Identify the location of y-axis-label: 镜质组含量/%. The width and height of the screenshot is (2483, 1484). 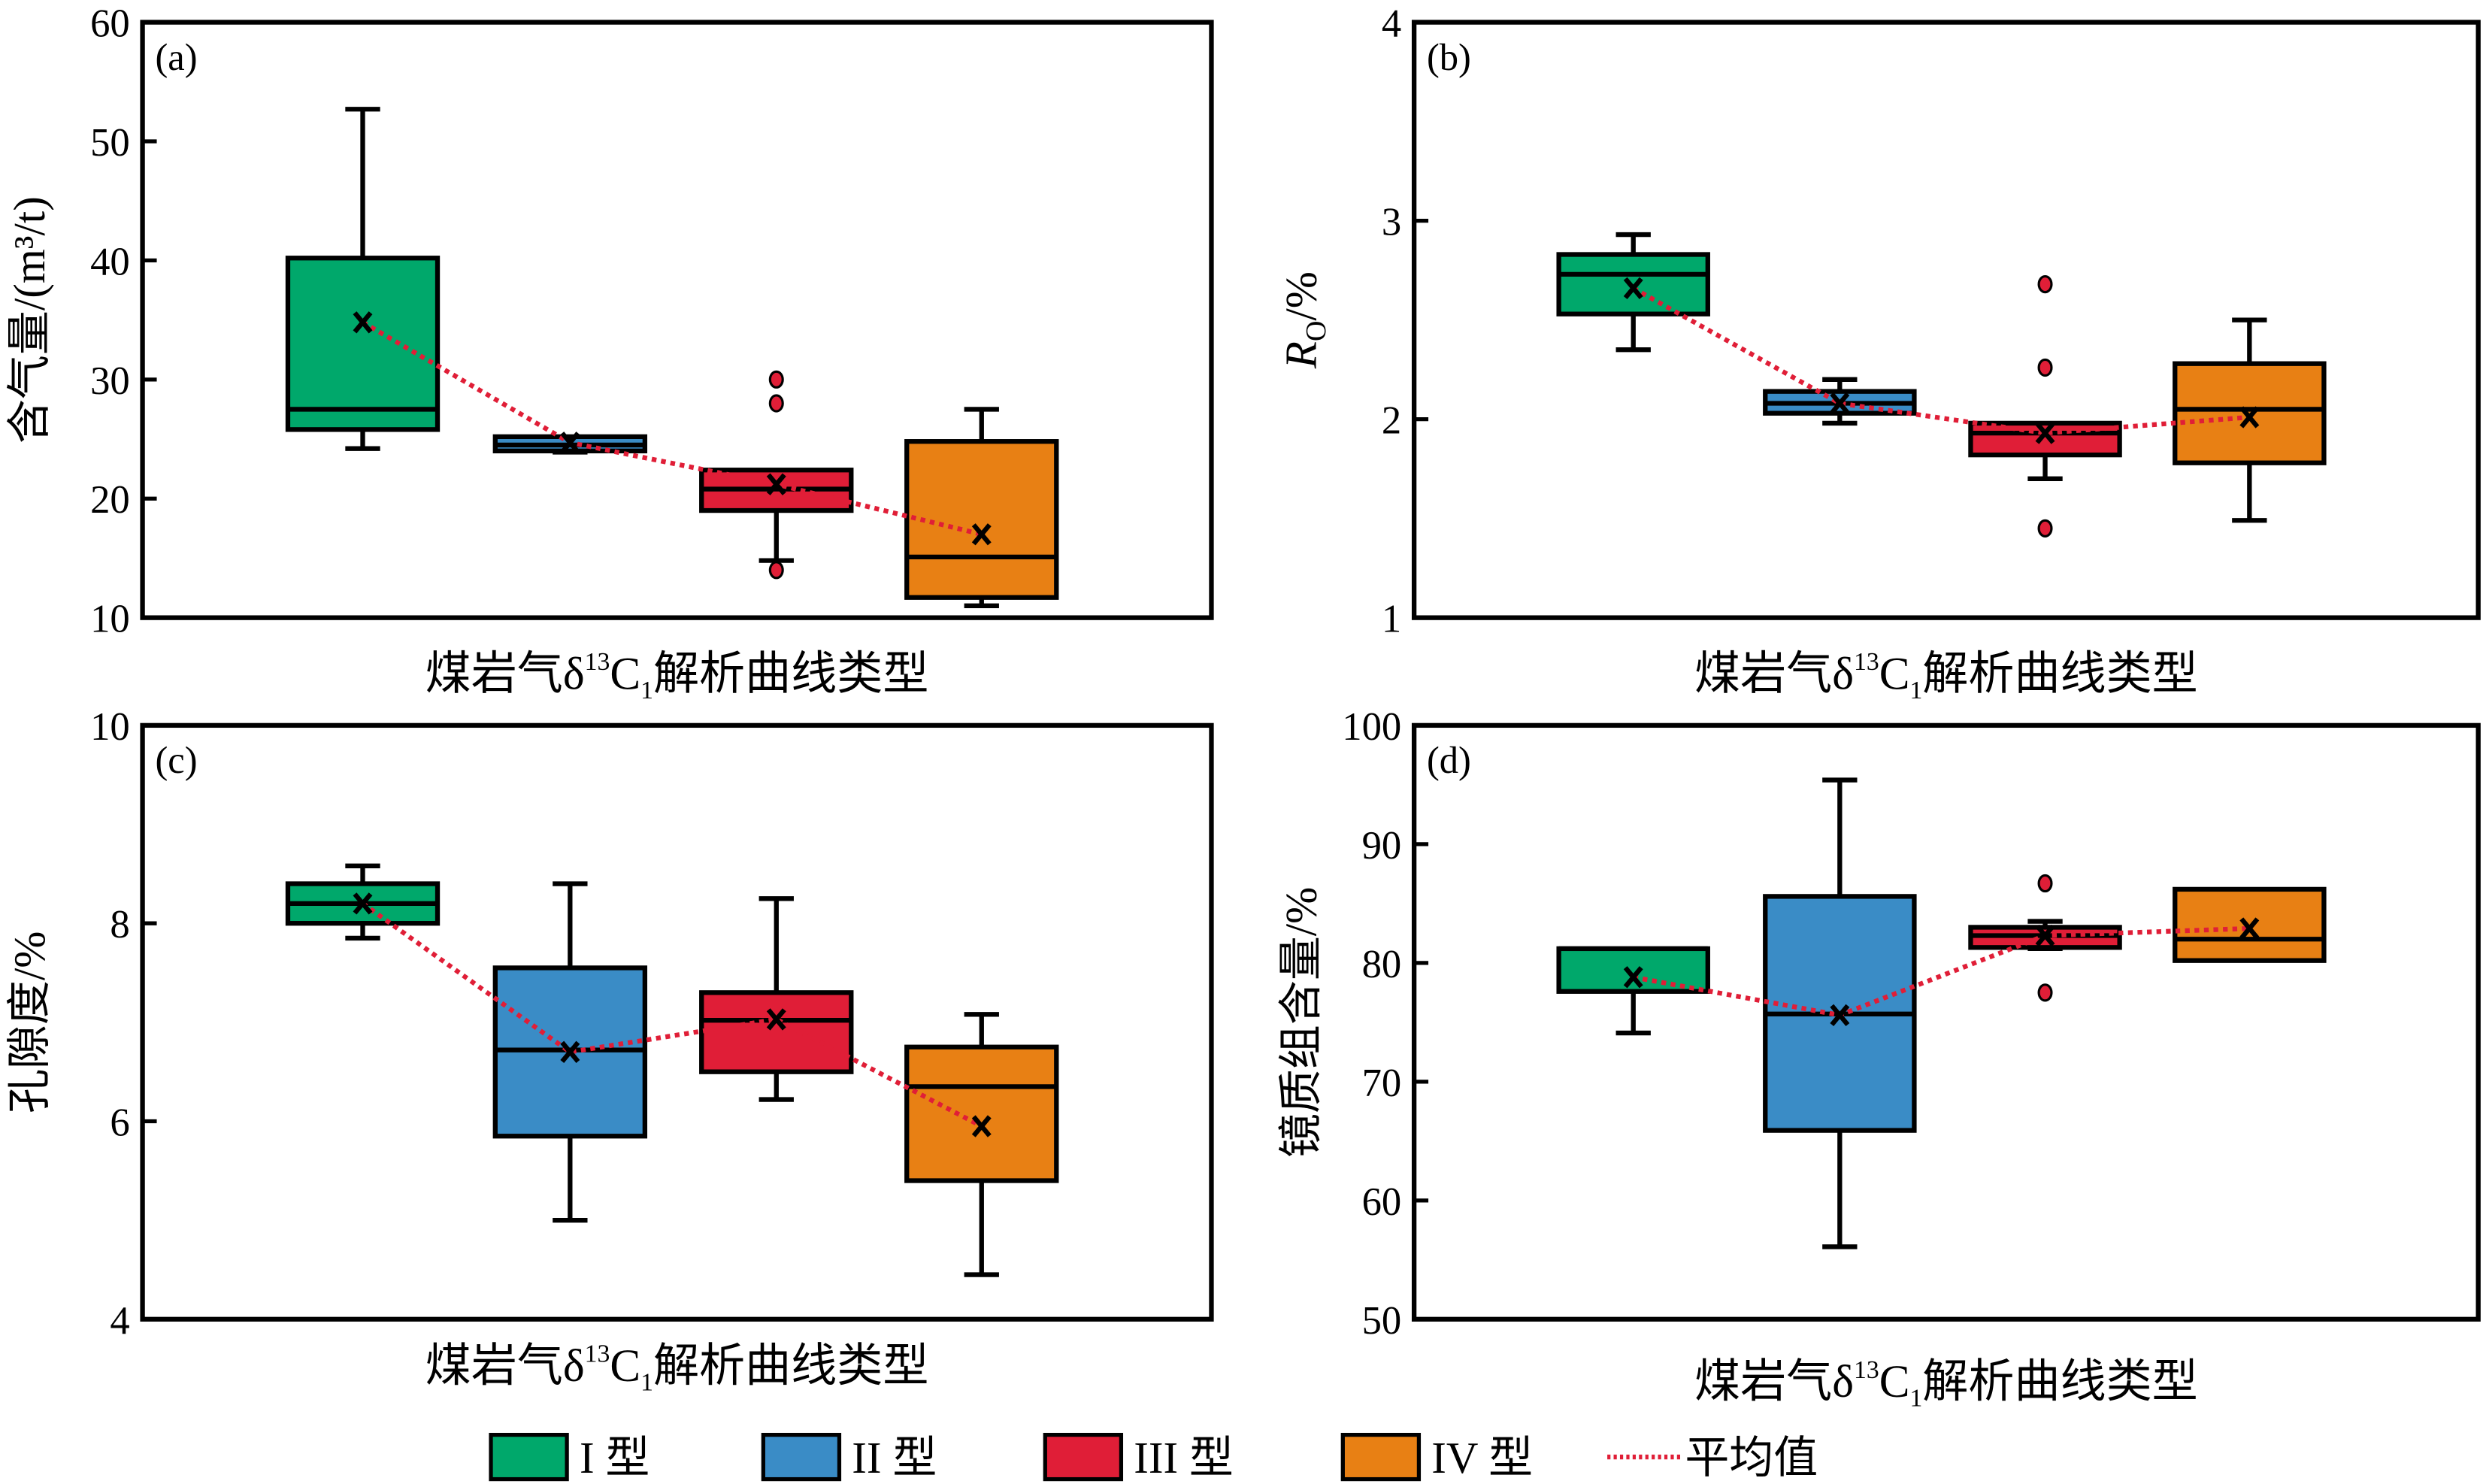
(1301, 1022).